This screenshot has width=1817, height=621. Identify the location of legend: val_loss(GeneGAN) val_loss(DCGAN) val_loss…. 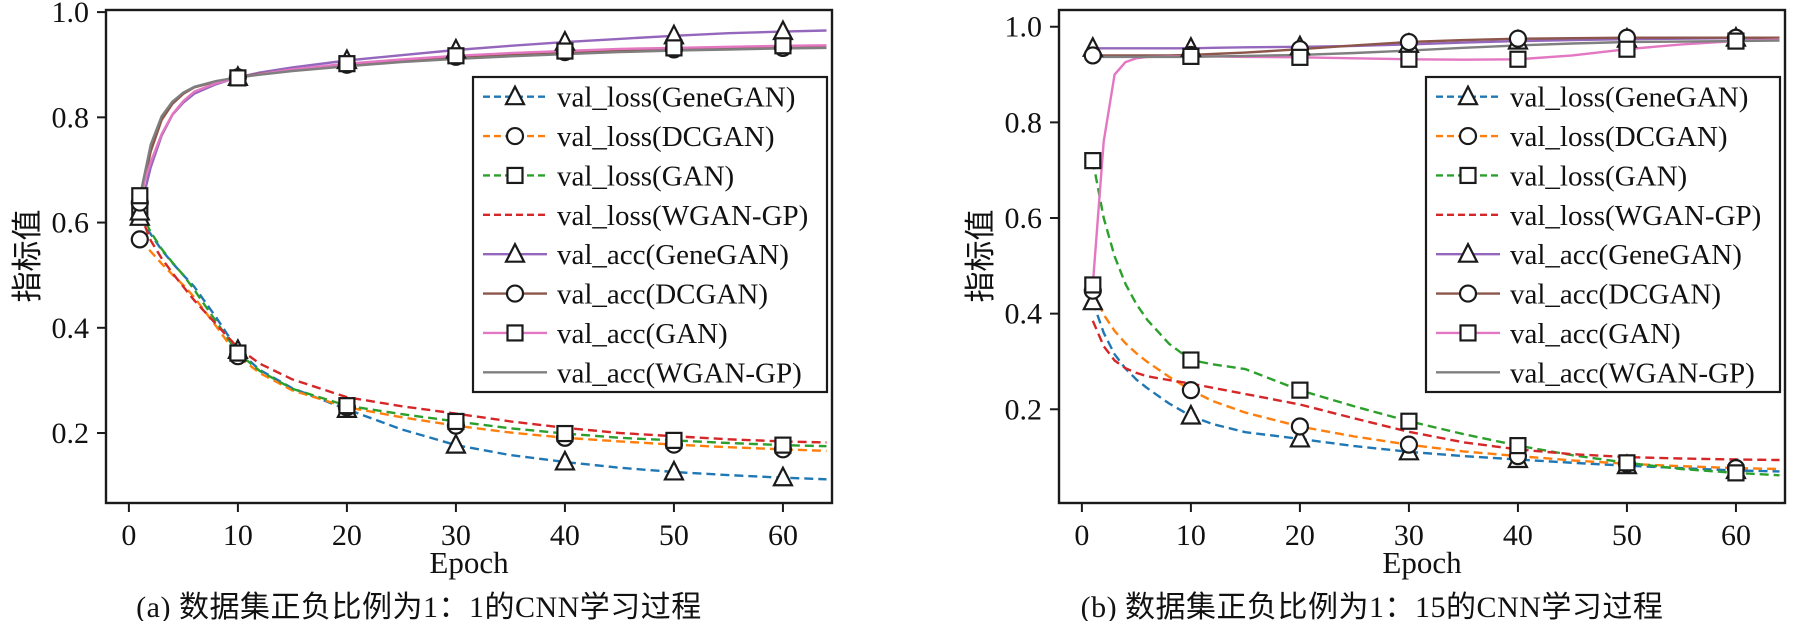
(1603, 234).